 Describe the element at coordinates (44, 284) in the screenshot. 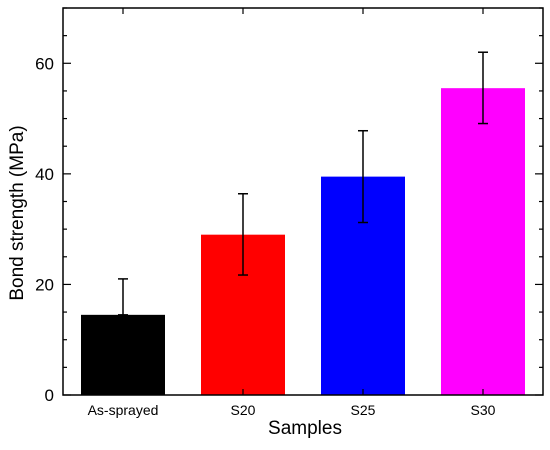

I see `y-tick-label: 20` at that location.